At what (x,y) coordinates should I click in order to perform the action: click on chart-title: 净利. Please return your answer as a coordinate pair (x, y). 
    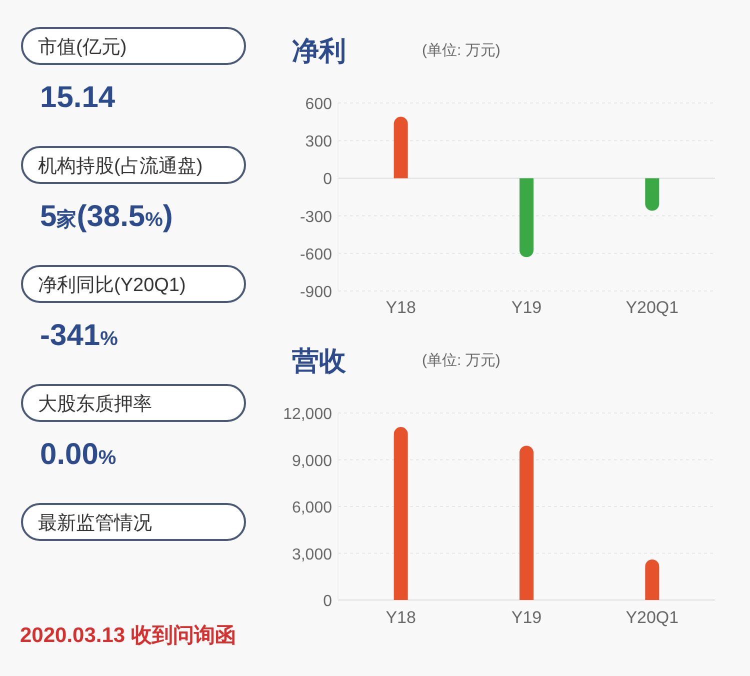
    Looking at the image, I should click on (319, 51).